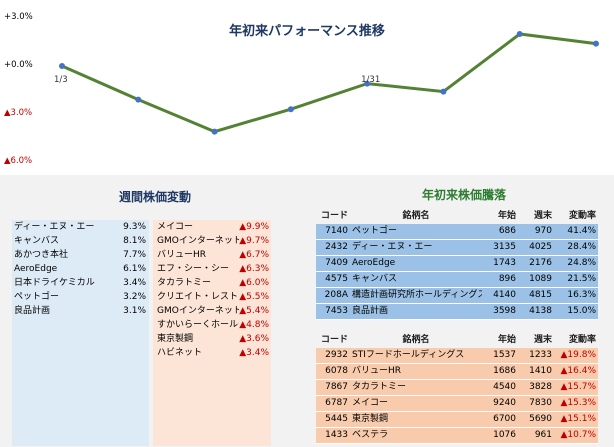 The width and height of the screenshot is (614, 447). I want to click on cell-change: 21.5%, so click(576, 279).